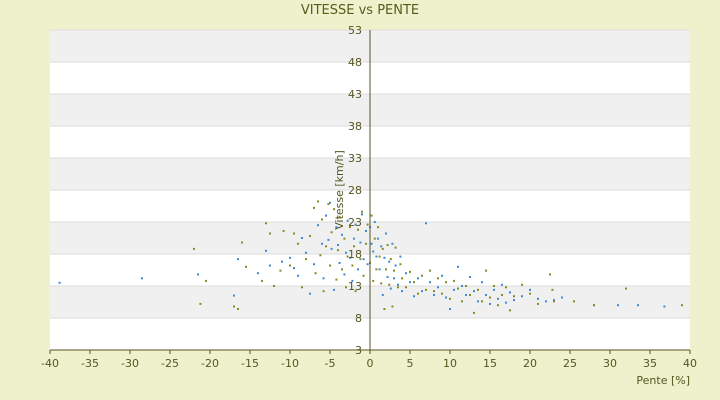 The height and width of the screenshot is (400, 720). I want to click on y-tick-label: 8, so click(358, 318).